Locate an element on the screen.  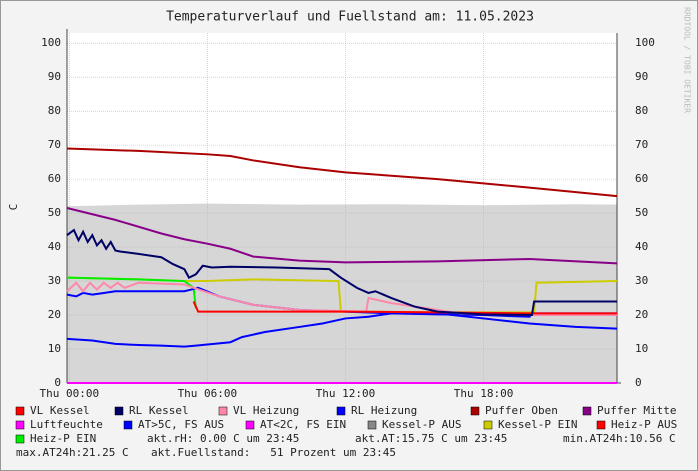
legend-label: VL Kessel is located at coordinates (60, 410).